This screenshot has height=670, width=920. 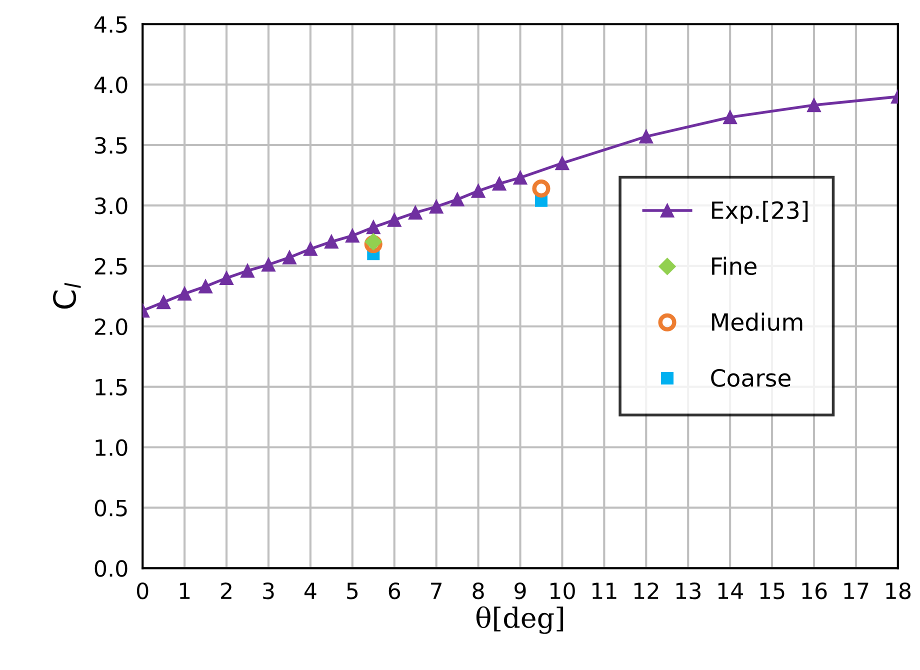 I want to click on y-tick-label: 1.5, so click(x=111, y=387).